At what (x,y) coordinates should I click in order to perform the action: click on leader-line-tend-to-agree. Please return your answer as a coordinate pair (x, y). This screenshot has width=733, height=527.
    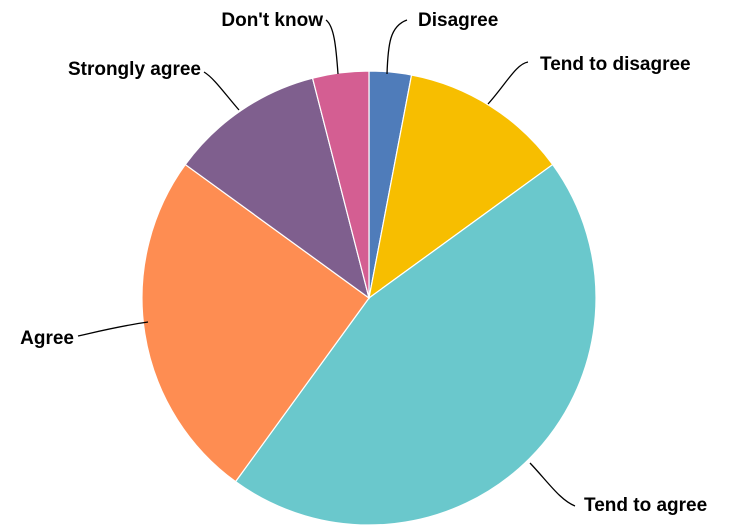
    Looking at the image, I should click on (552, 484).